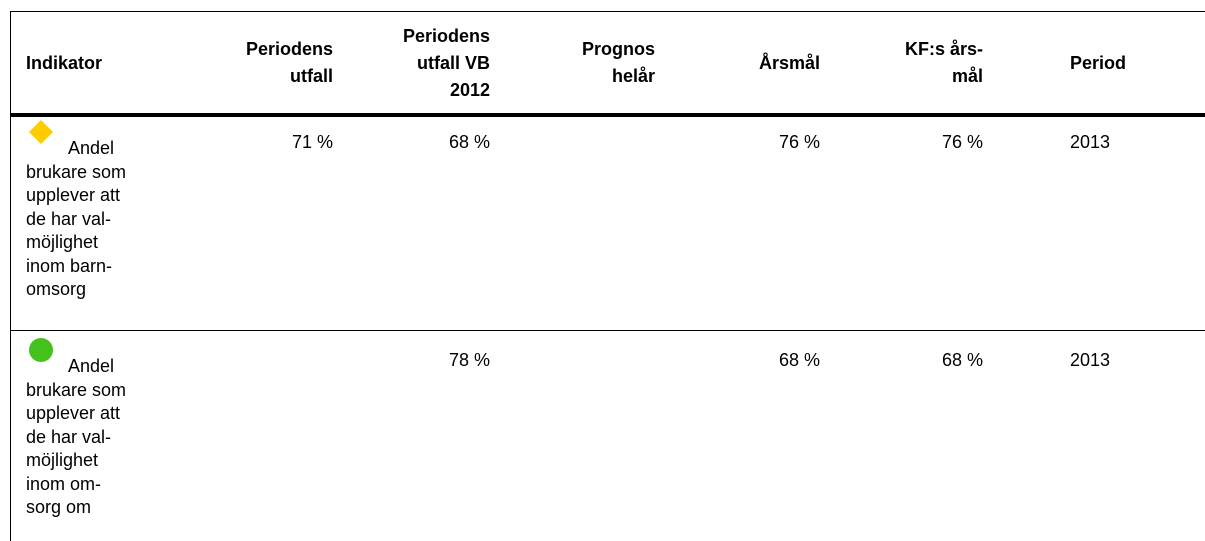 This screenshot has height=541, width=1205. What do you see at coordinates (633, 76) in the screenshot?
I see `header-cell: helår` at bounding box center [633, 76].